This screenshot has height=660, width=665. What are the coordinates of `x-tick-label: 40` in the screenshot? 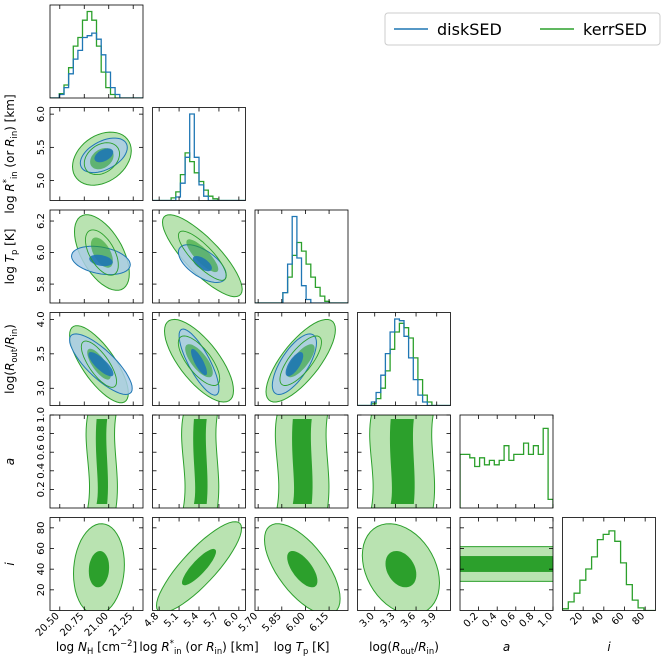 It's located at (597, 619).